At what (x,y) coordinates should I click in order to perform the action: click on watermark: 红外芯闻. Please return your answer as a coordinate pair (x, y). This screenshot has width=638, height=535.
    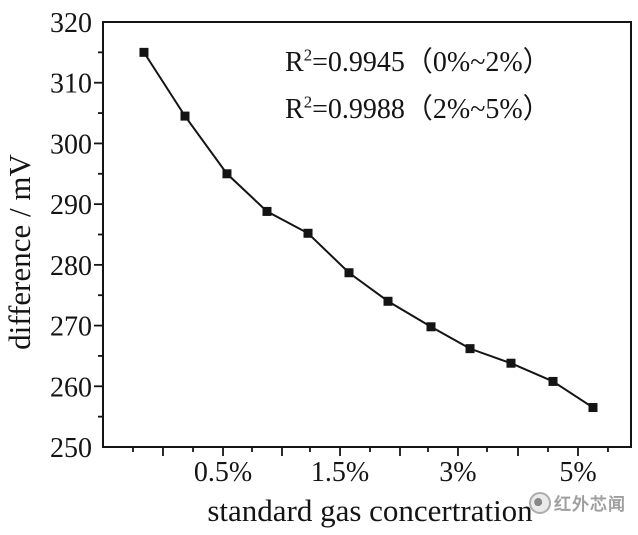
    Looking at the image, I should click on (577, 502).